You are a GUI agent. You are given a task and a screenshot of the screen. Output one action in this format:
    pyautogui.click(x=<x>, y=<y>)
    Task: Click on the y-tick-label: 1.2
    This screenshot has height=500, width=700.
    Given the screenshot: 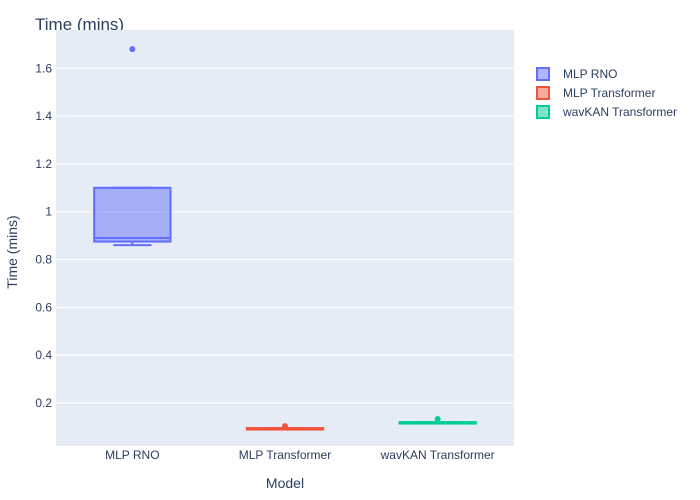 What is the action you would take?
    pyautogui.click(x=43, y=164)
    